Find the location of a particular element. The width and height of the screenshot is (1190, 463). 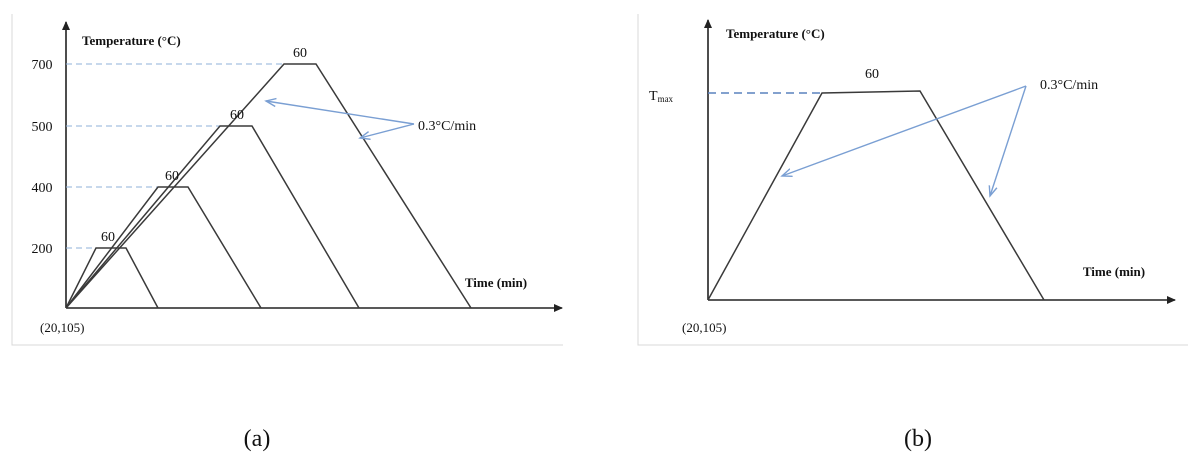

panel-b-hold: 60 is located at coordinates (872, 74).